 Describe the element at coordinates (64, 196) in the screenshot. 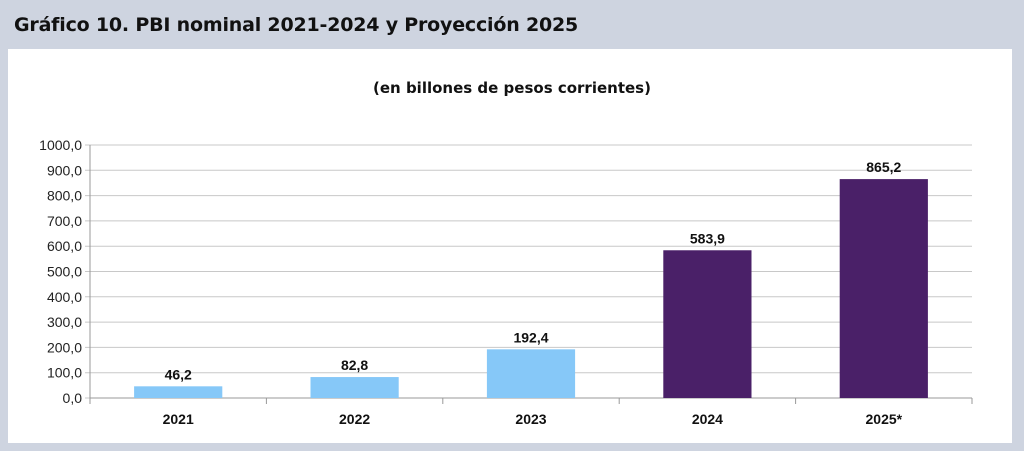

I see `y-tick-label: 800,0` at that location.